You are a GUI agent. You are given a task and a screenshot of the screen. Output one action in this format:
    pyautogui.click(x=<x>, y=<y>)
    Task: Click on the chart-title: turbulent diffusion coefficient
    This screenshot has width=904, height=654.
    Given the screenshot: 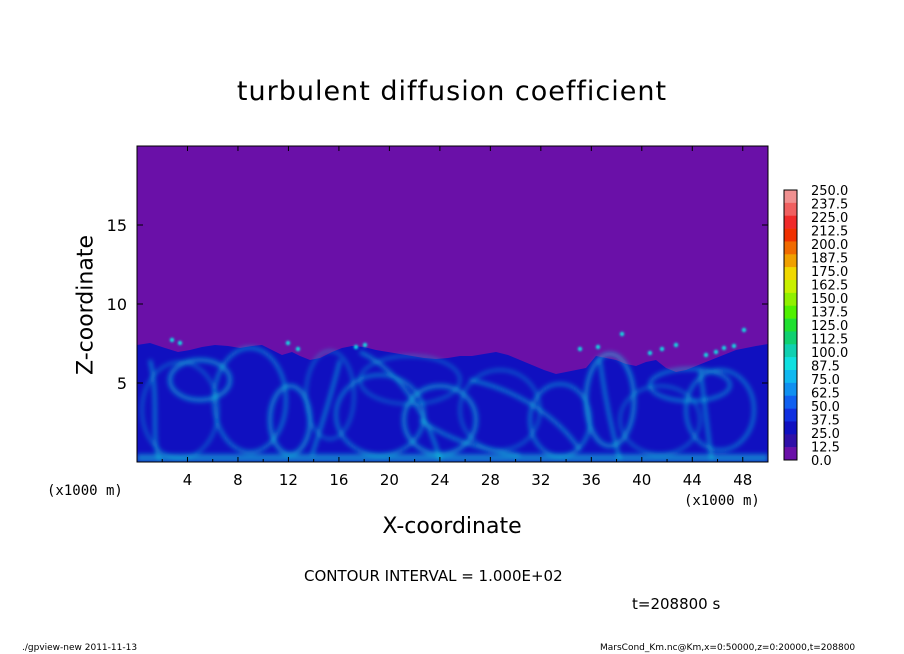 What is the action you would take?
    pyautogui.click(x=452, y=91)
    